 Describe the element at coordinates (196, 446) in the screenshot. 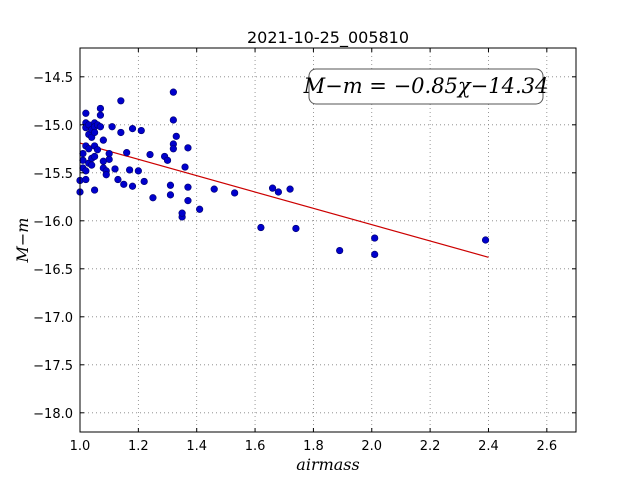

I see `x-tick-label: 1.4` at that location.